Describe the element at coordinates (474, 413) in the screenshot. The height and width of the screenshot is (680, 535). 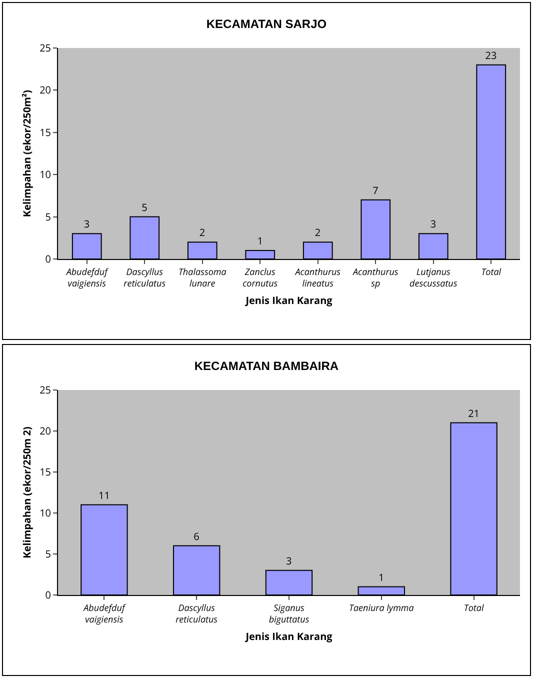
I see `data-label: 21` at that location.